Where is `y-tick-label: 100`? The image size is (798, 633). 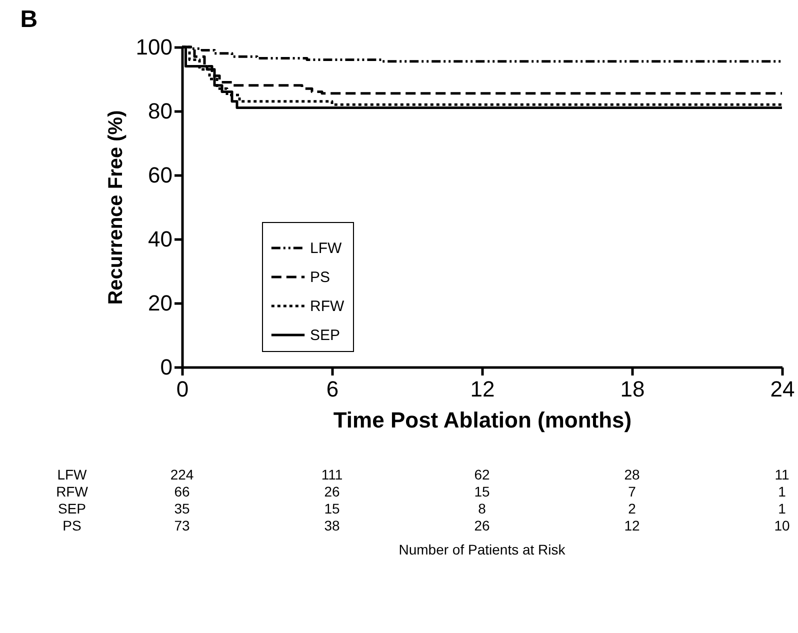
y-tick-label: 100 is located at coordinates (154, 47).